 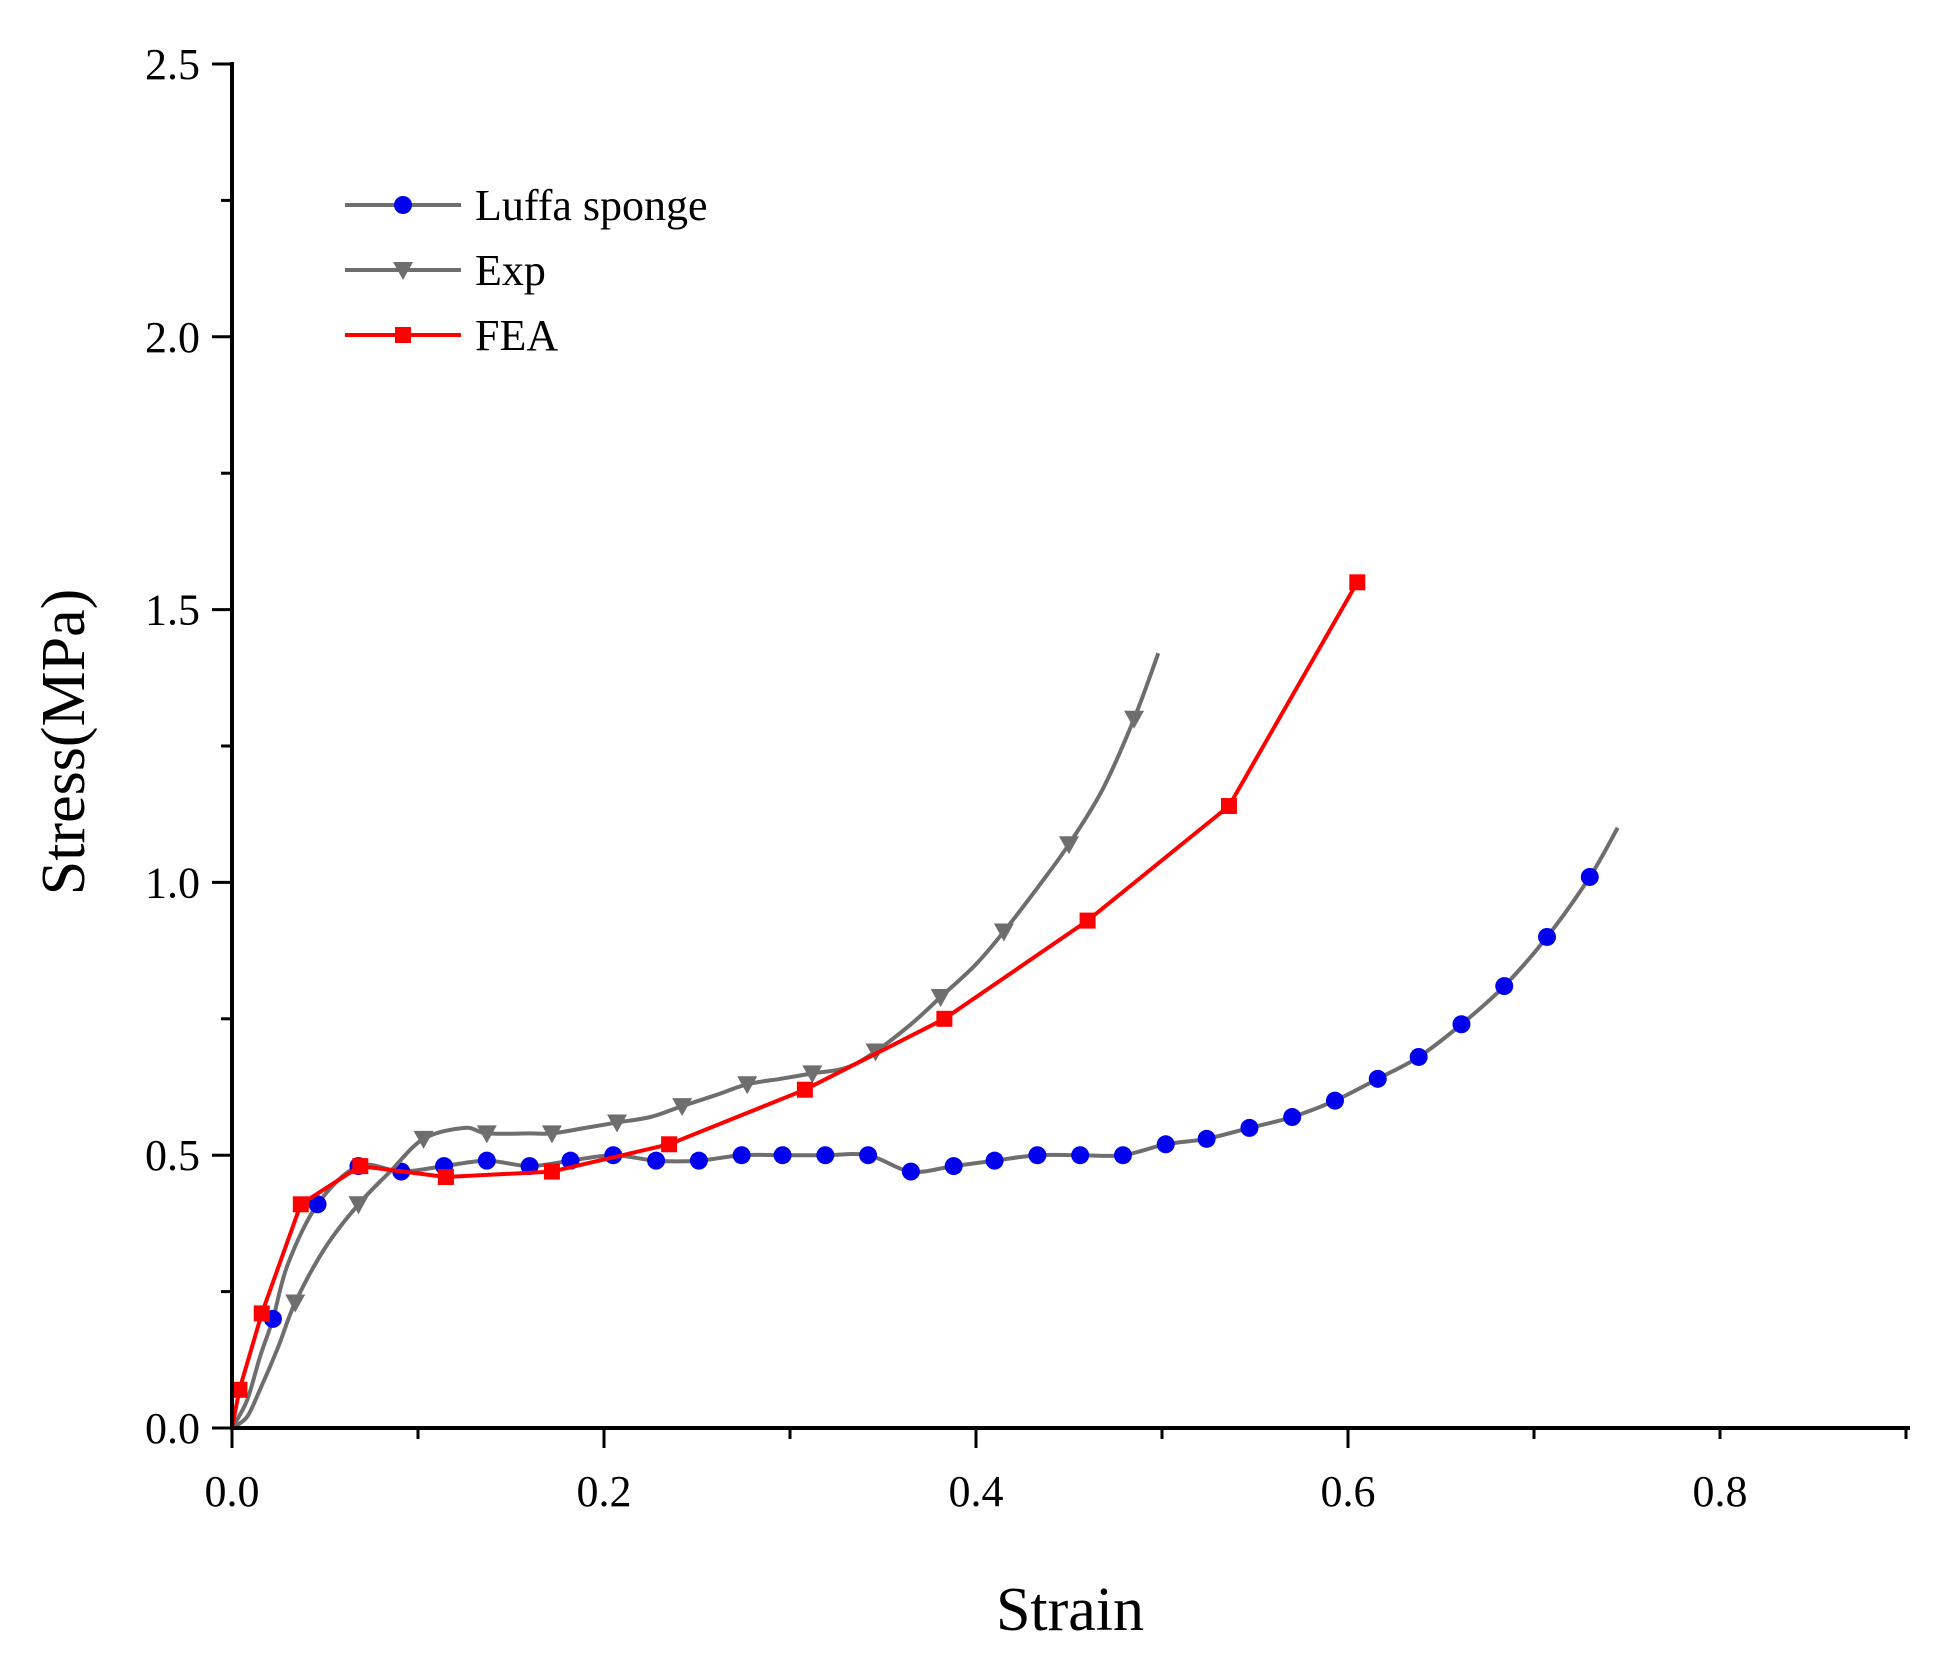 I want to click on x-tick-label: 0.4, so click(x=976, y=1491).